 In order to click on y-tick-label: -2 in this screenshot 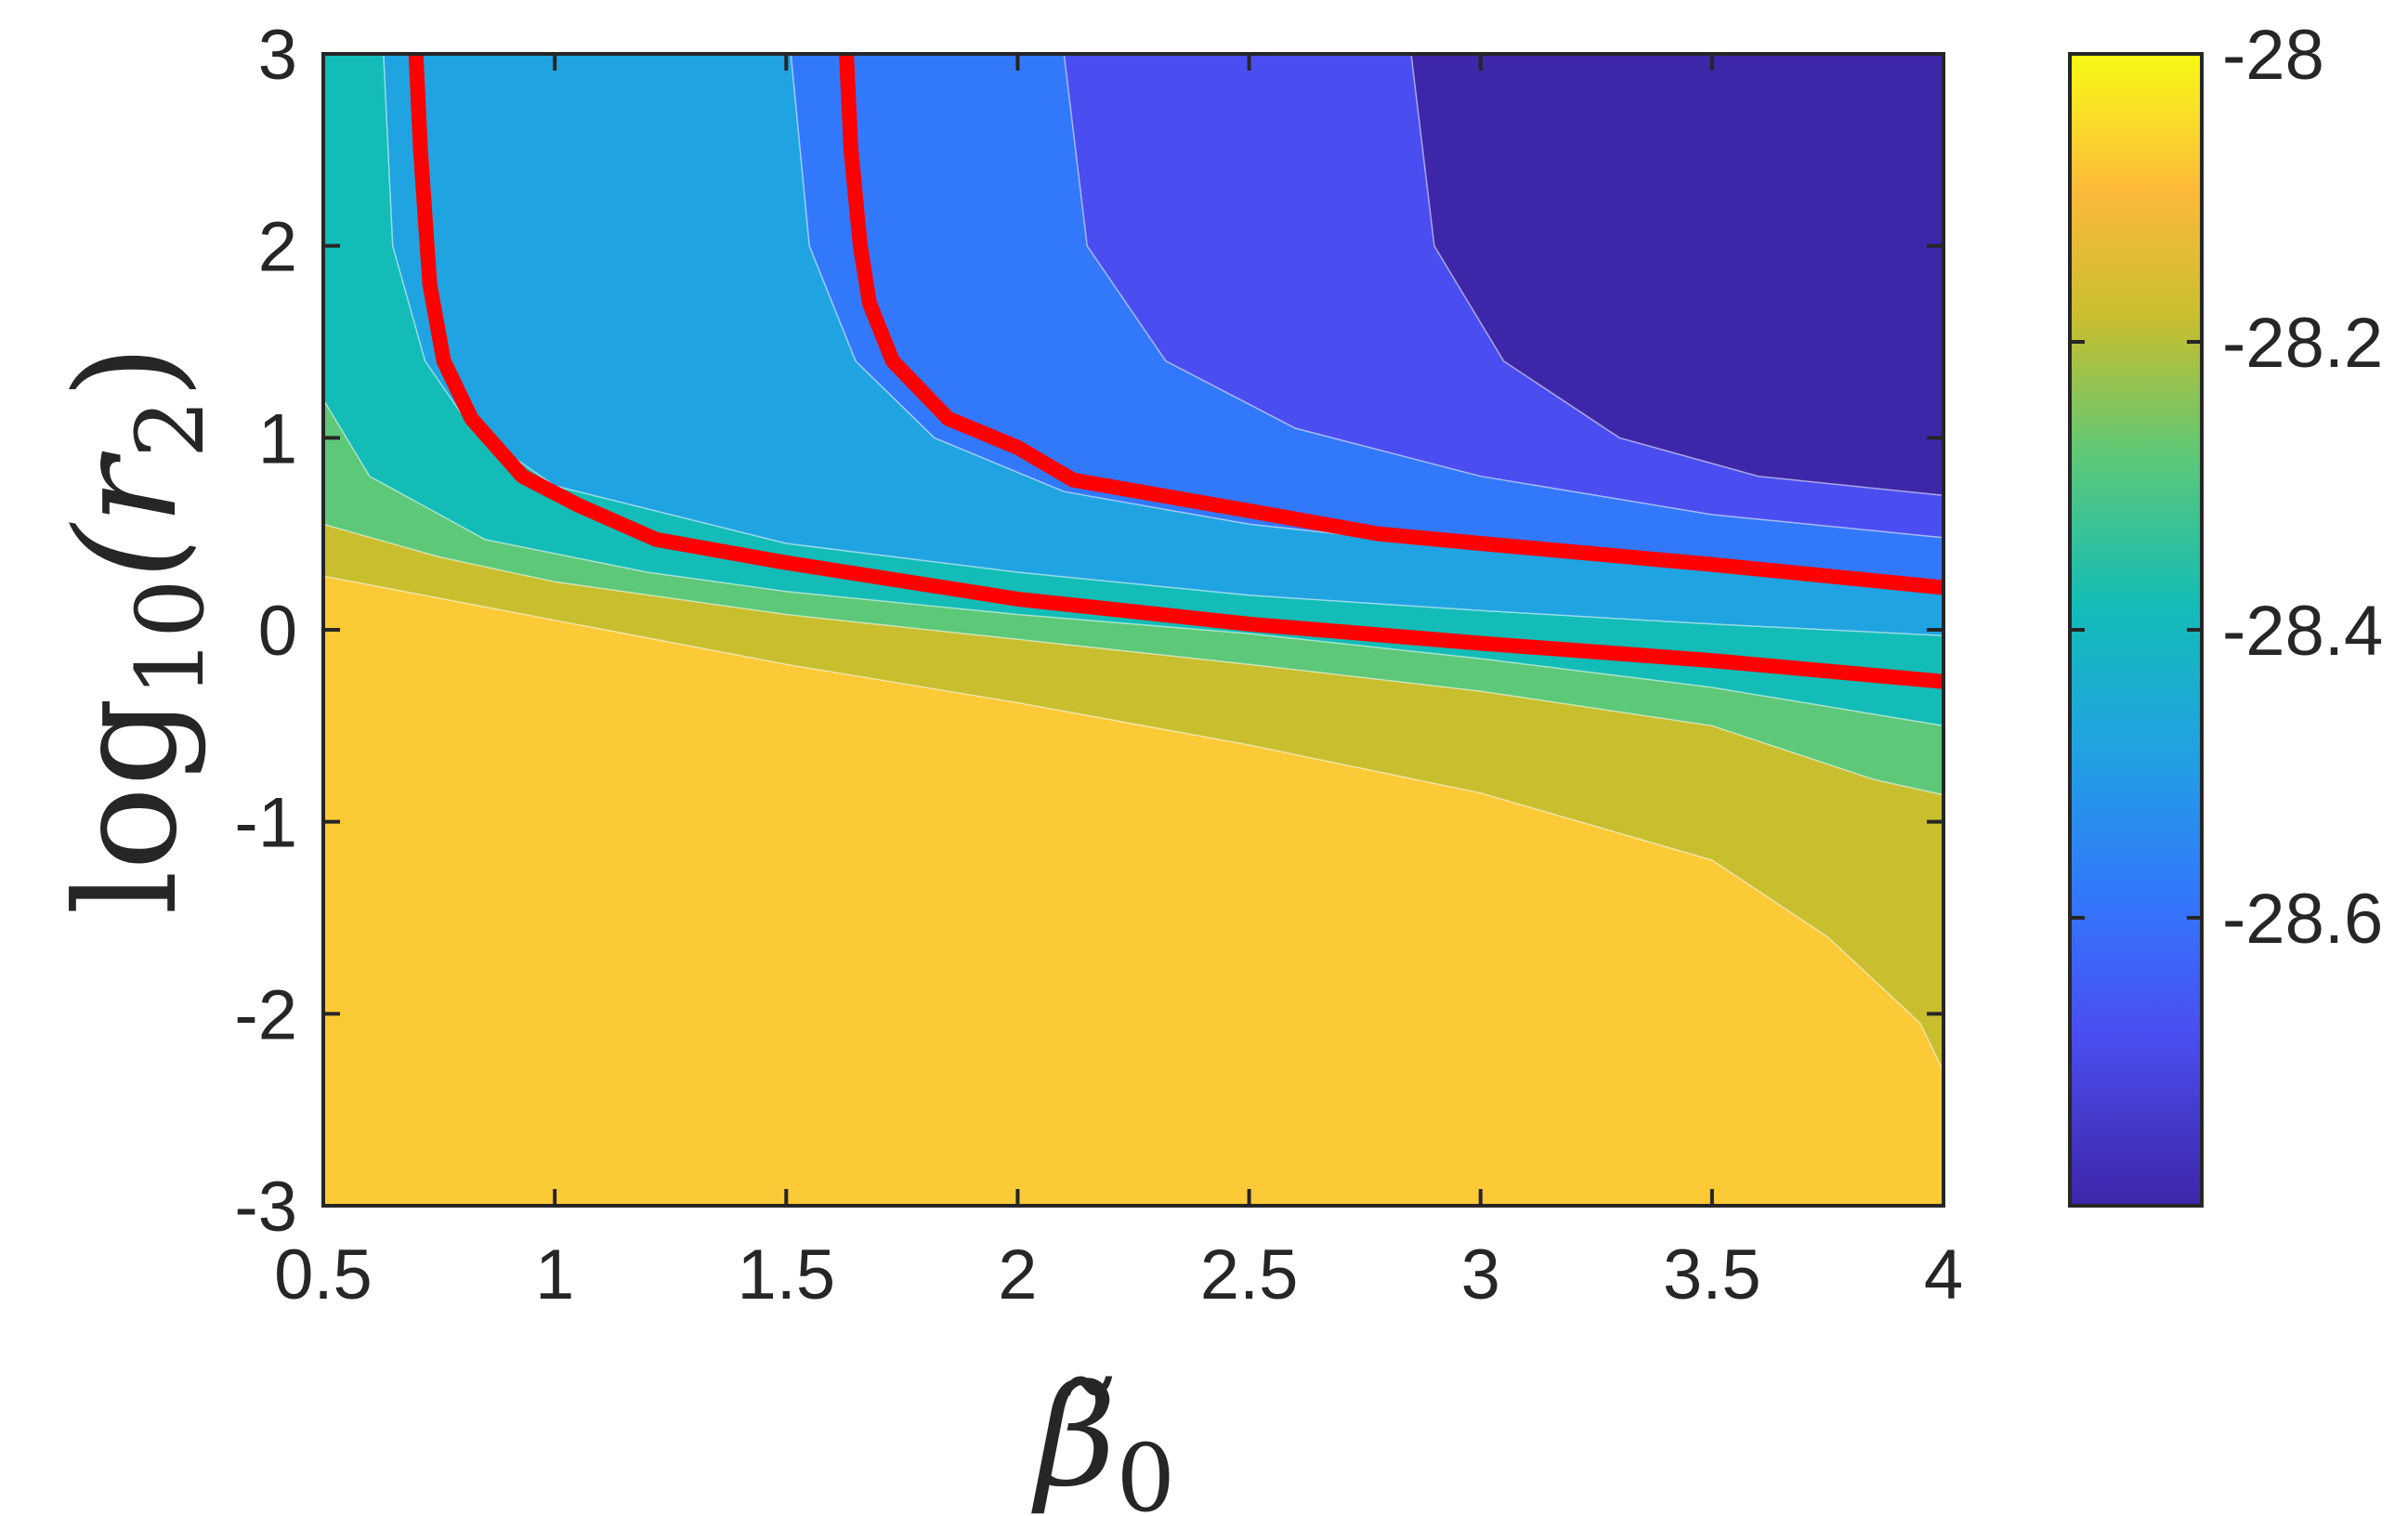, I will do `click(265, 1015)`.